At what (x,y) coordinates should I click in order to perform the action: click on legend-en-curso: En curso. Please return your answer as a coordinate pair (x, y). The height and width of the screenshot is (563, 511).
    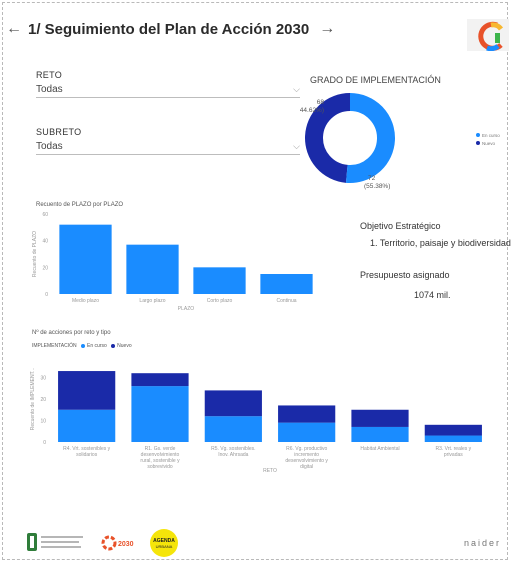
    Looking at the image, I should click on (97, 346).